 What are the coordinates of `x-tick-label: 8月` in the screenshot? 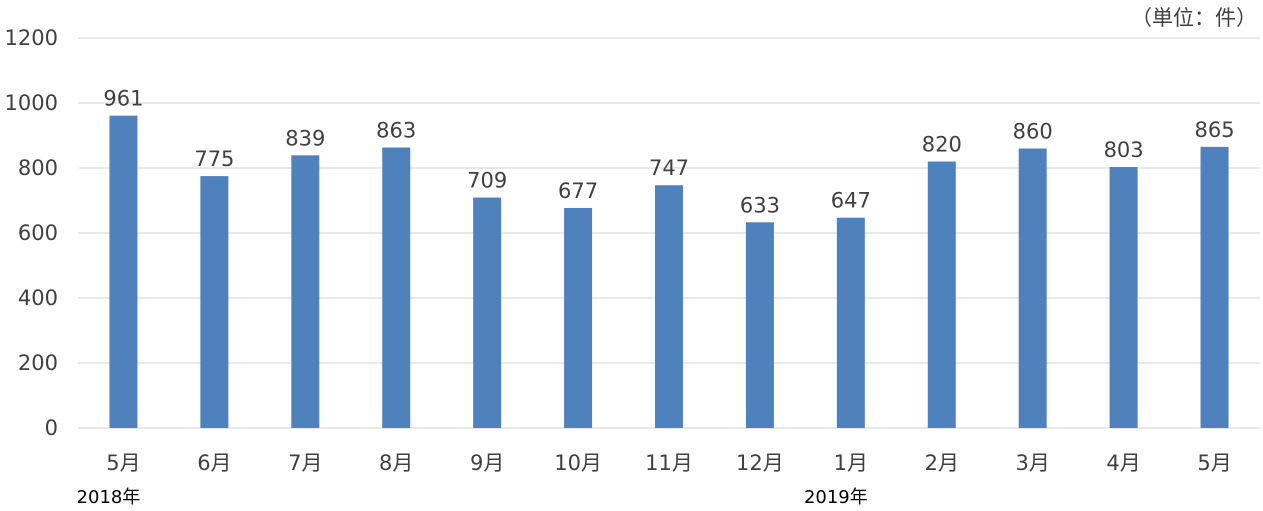 It's located at (396, 463).